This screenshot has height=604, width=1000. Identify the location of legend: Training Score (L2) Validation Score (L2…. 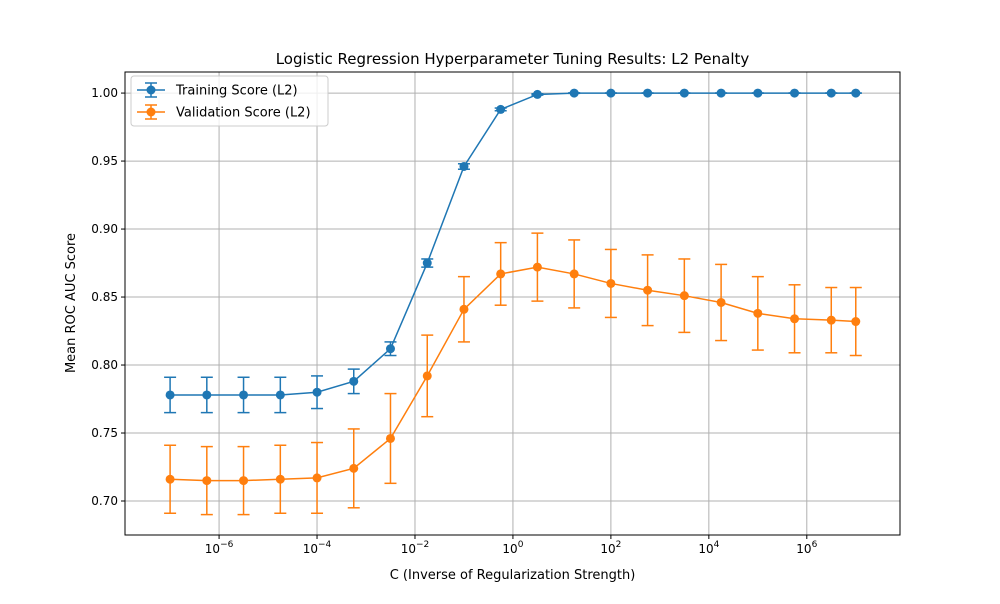
(229, 101).